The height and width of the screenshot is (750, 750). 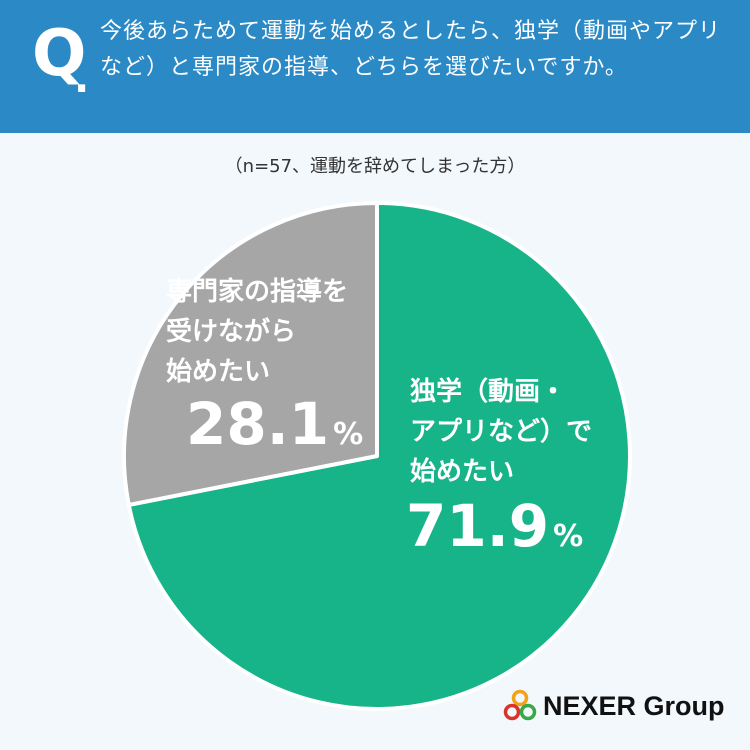 What do you see at coordinates (257, 292) in the screenshot?
I see `slice-label-line: 専門家の指導を` at bounding box center [257, 292].